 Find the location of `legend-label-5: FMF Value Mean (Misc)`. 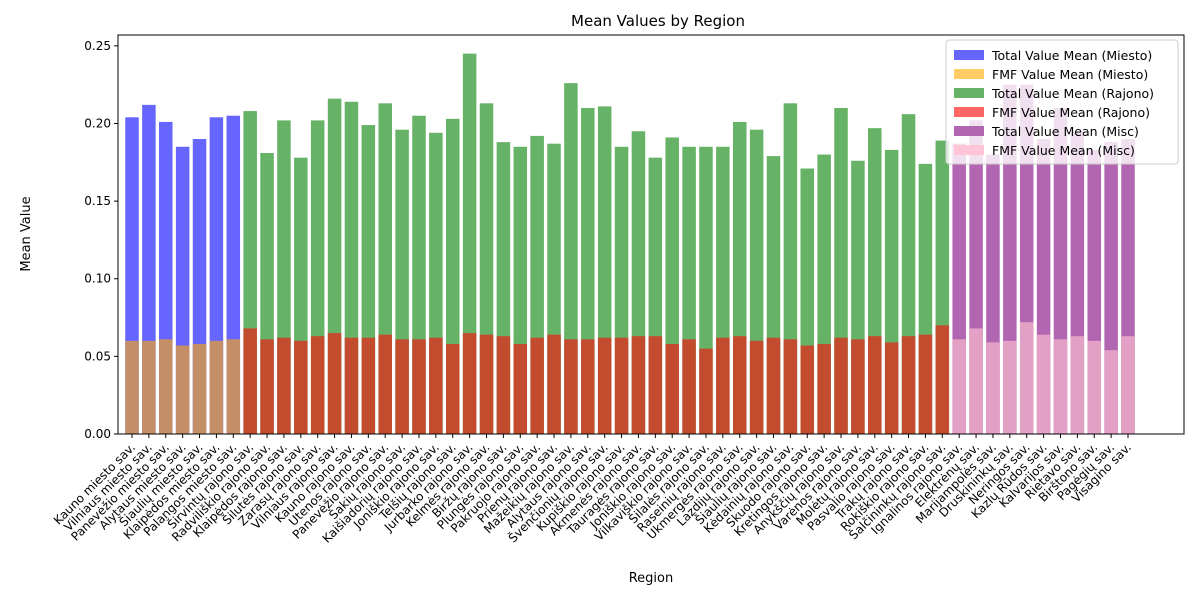

legend-label-5: FMF Value Mean (Misc) is located at coordinates (1063, 150).